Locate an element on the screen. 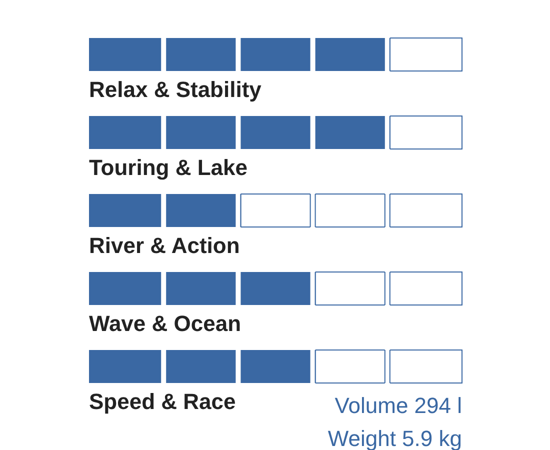  y-tick-label: Relax & Stability is located at coordinates (175, 89).